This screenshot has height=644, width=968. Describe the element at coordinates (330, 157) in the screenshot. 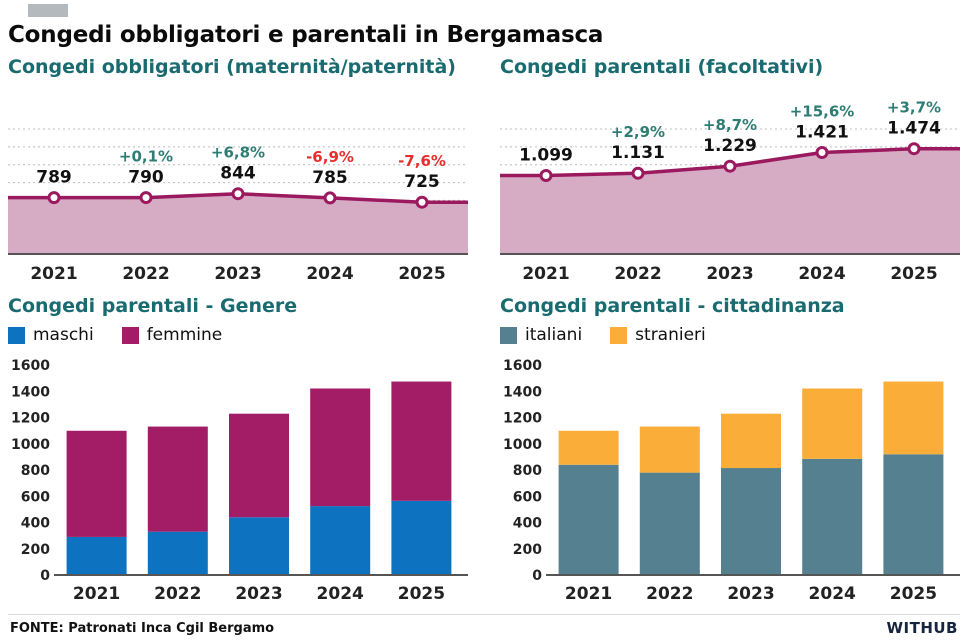

I see `pct-change-label: -6,9%` at that location.